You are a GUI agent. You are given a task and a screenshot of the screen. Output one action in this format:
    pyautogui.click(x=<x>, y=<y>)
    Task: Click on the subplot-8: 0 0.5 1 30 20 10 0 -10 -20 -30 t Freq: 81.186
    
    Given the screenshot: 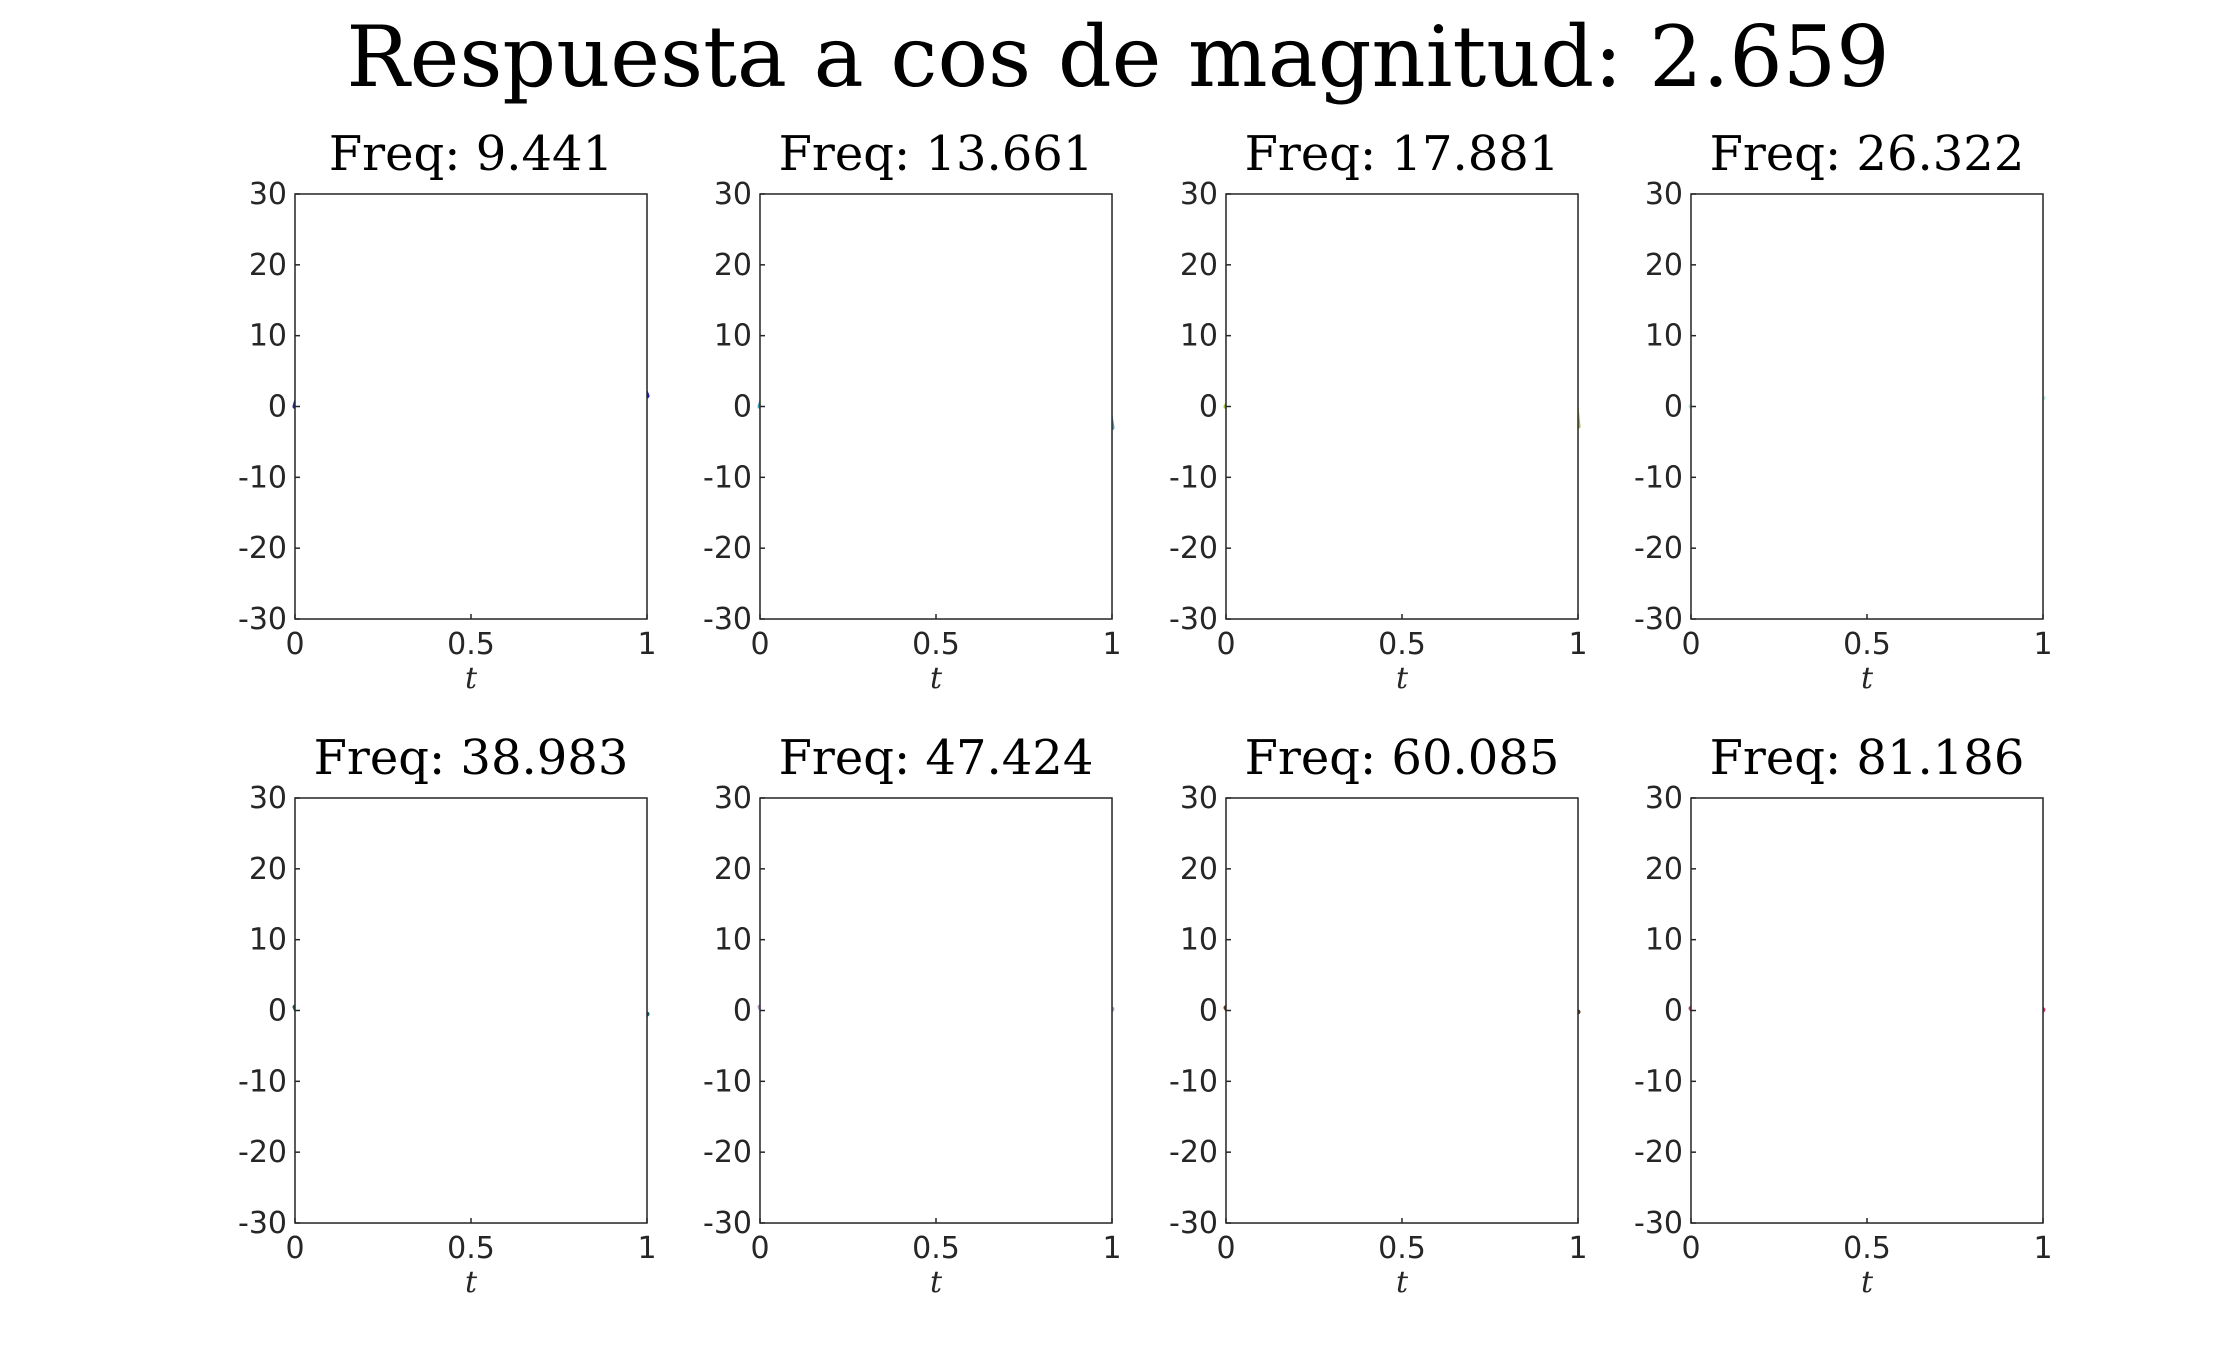 What is the action you would take?
    pyautogui.click(x=1843, y=1015)
    